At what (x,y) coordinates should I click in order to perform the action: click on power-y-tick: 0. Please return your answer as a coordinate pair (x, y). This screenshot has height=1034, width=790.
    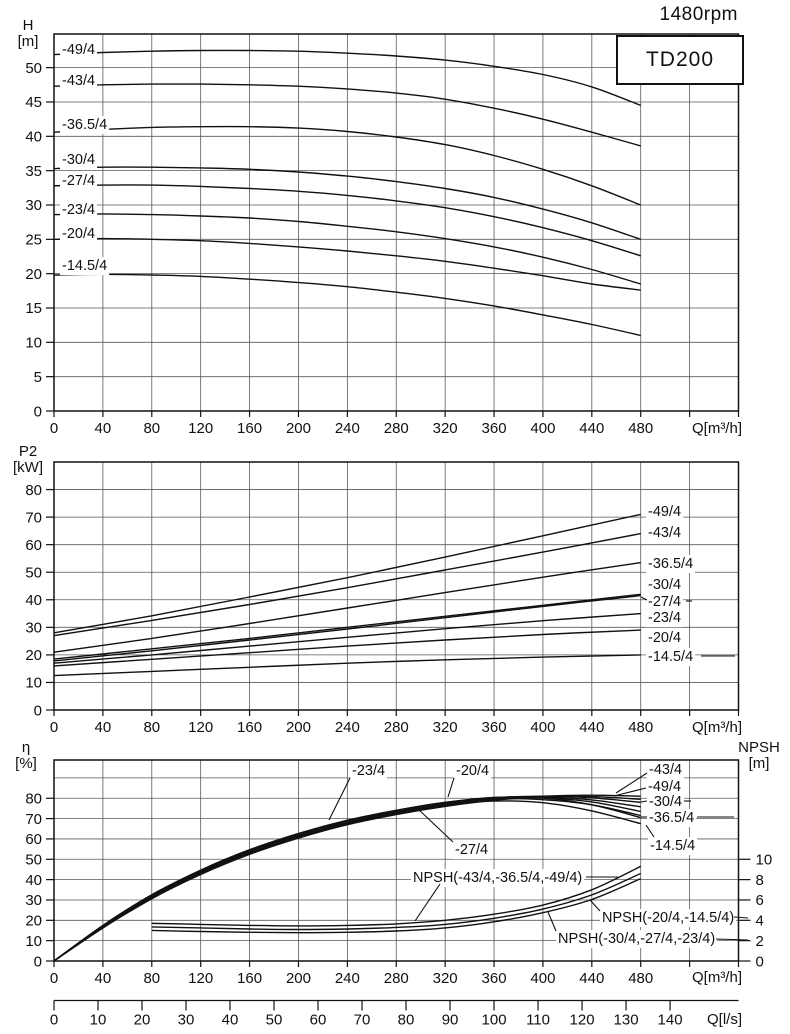
    Looking at the image, I should click on (38, 710).